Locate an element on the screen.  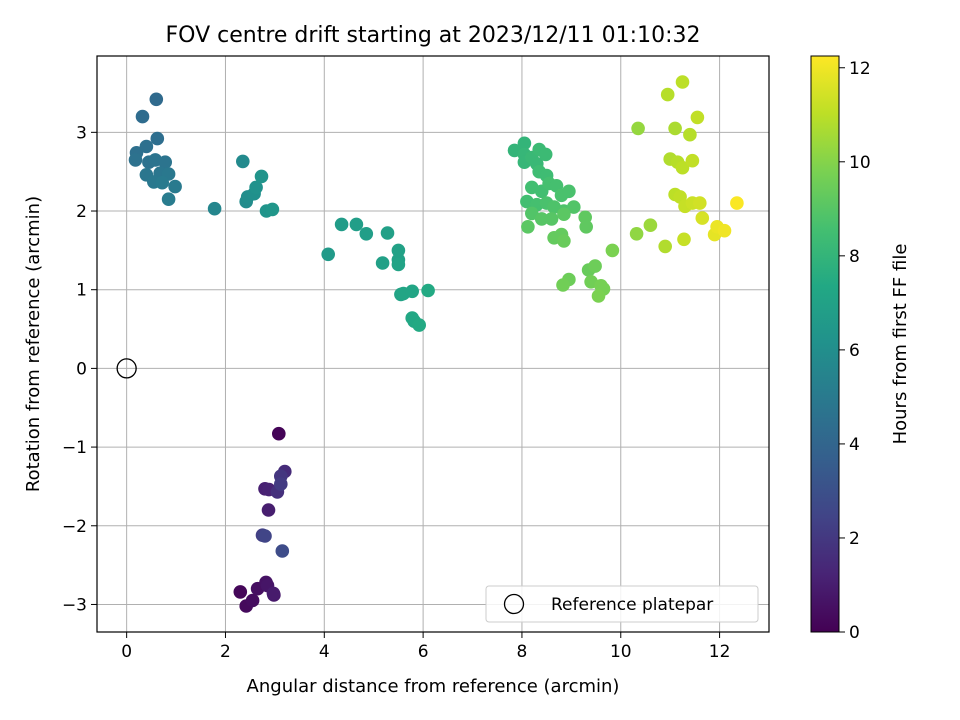
colorbar-tick-label: 2 is located at coordinates (854, 539).